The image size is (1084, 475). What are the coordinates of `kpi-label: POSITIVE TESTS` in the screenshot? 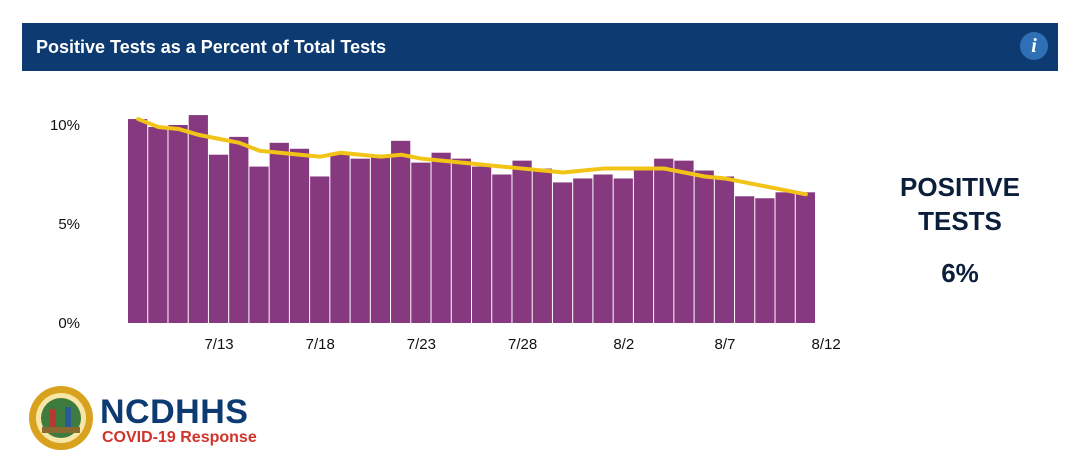 It's located at (960, 204).